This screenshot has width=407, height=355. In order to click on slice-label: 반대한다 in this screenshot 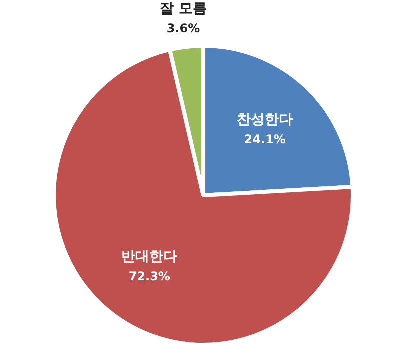, I will do `click(150, 256)`.